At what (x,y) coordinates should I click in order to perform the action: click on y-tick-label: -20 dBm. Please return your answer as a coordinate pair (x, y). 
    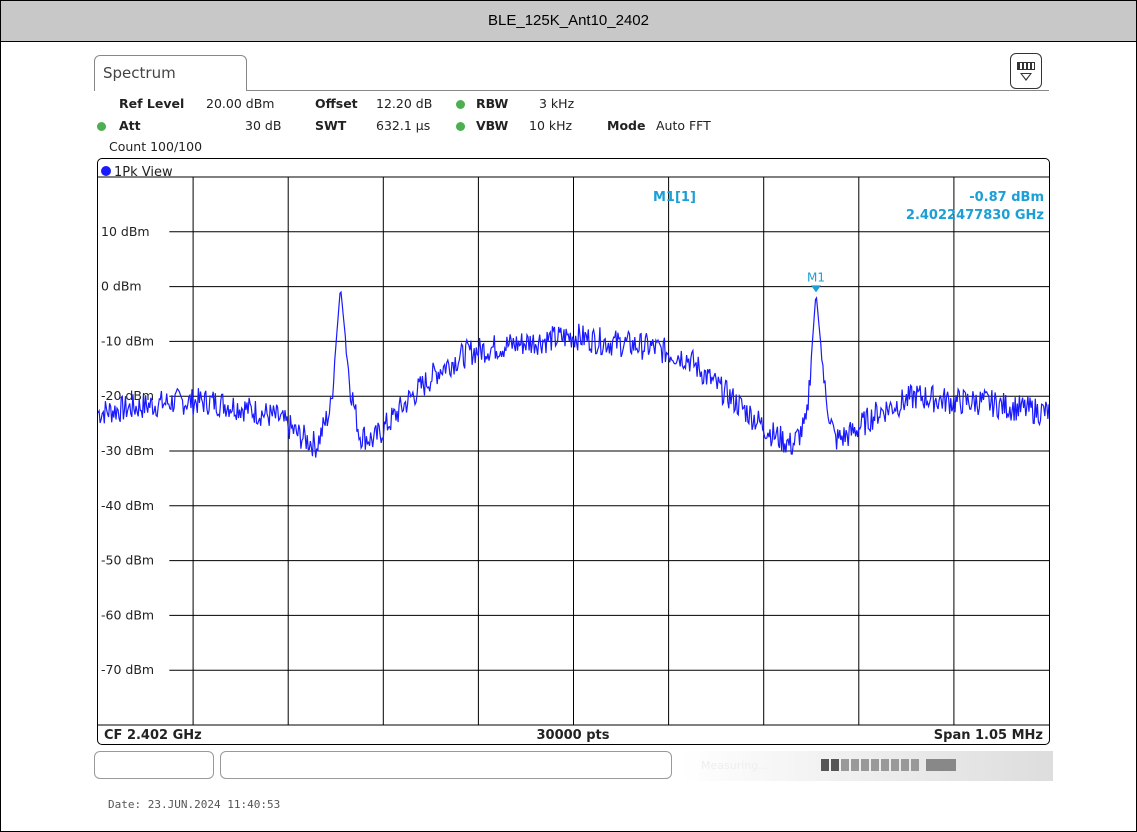
    Looking at the image, I should click on (127, 395).